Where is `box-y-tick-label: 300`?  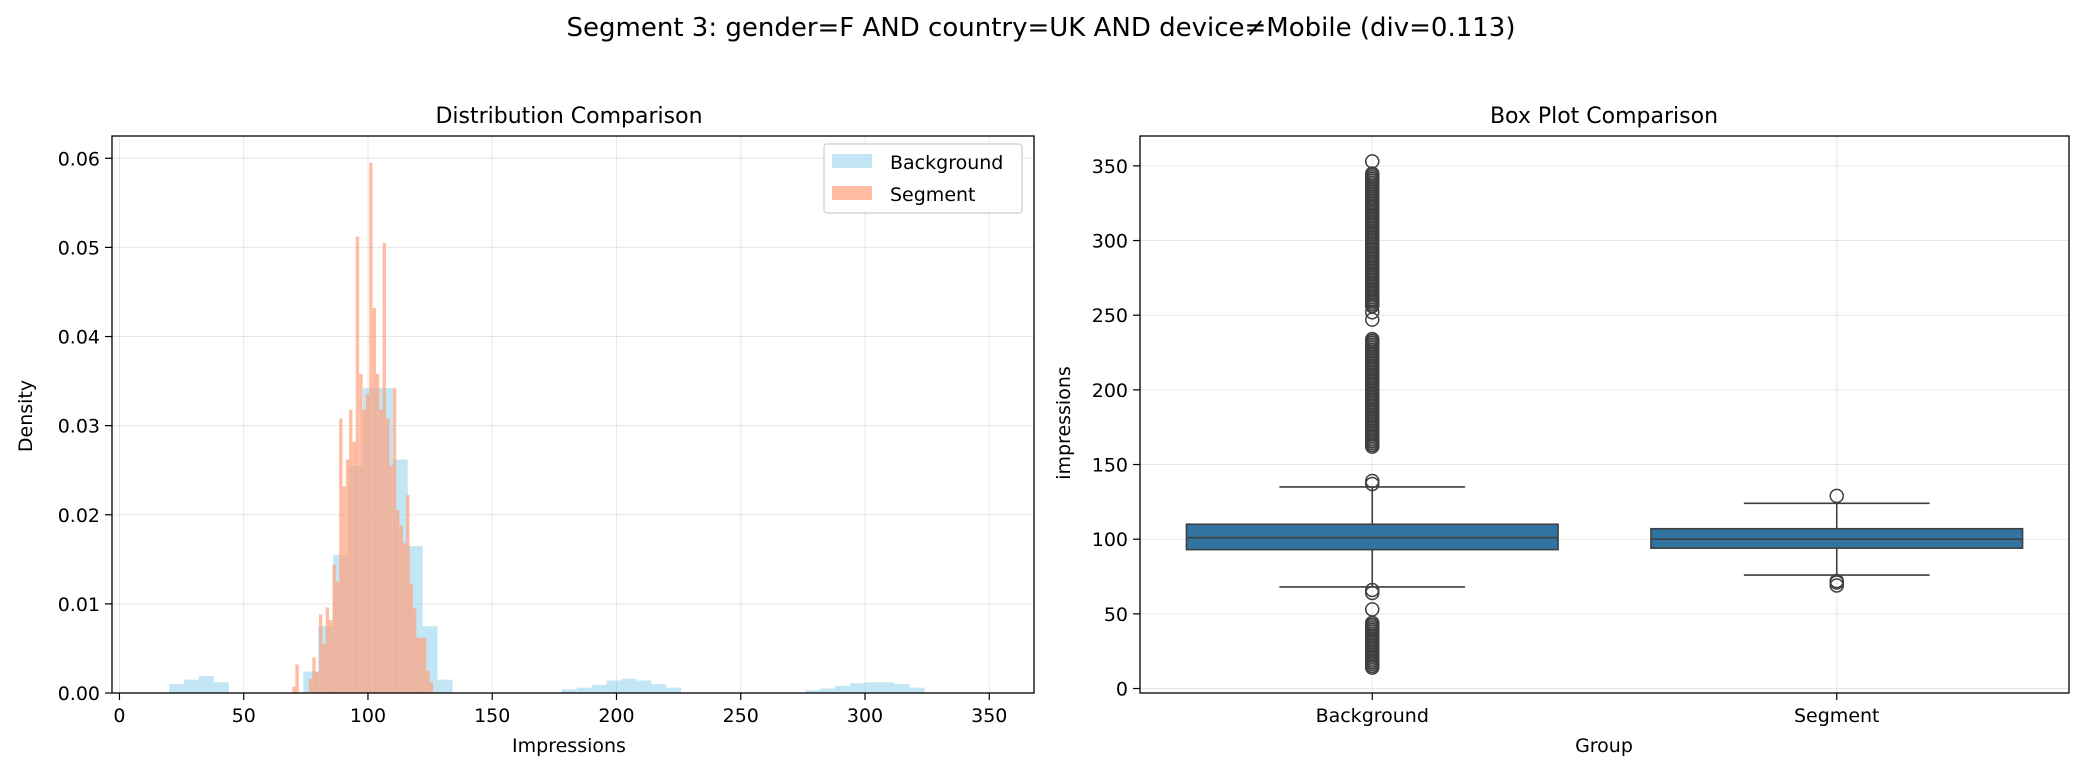
box-y-tick-label: 300 is located at coordinates (1110, 242).